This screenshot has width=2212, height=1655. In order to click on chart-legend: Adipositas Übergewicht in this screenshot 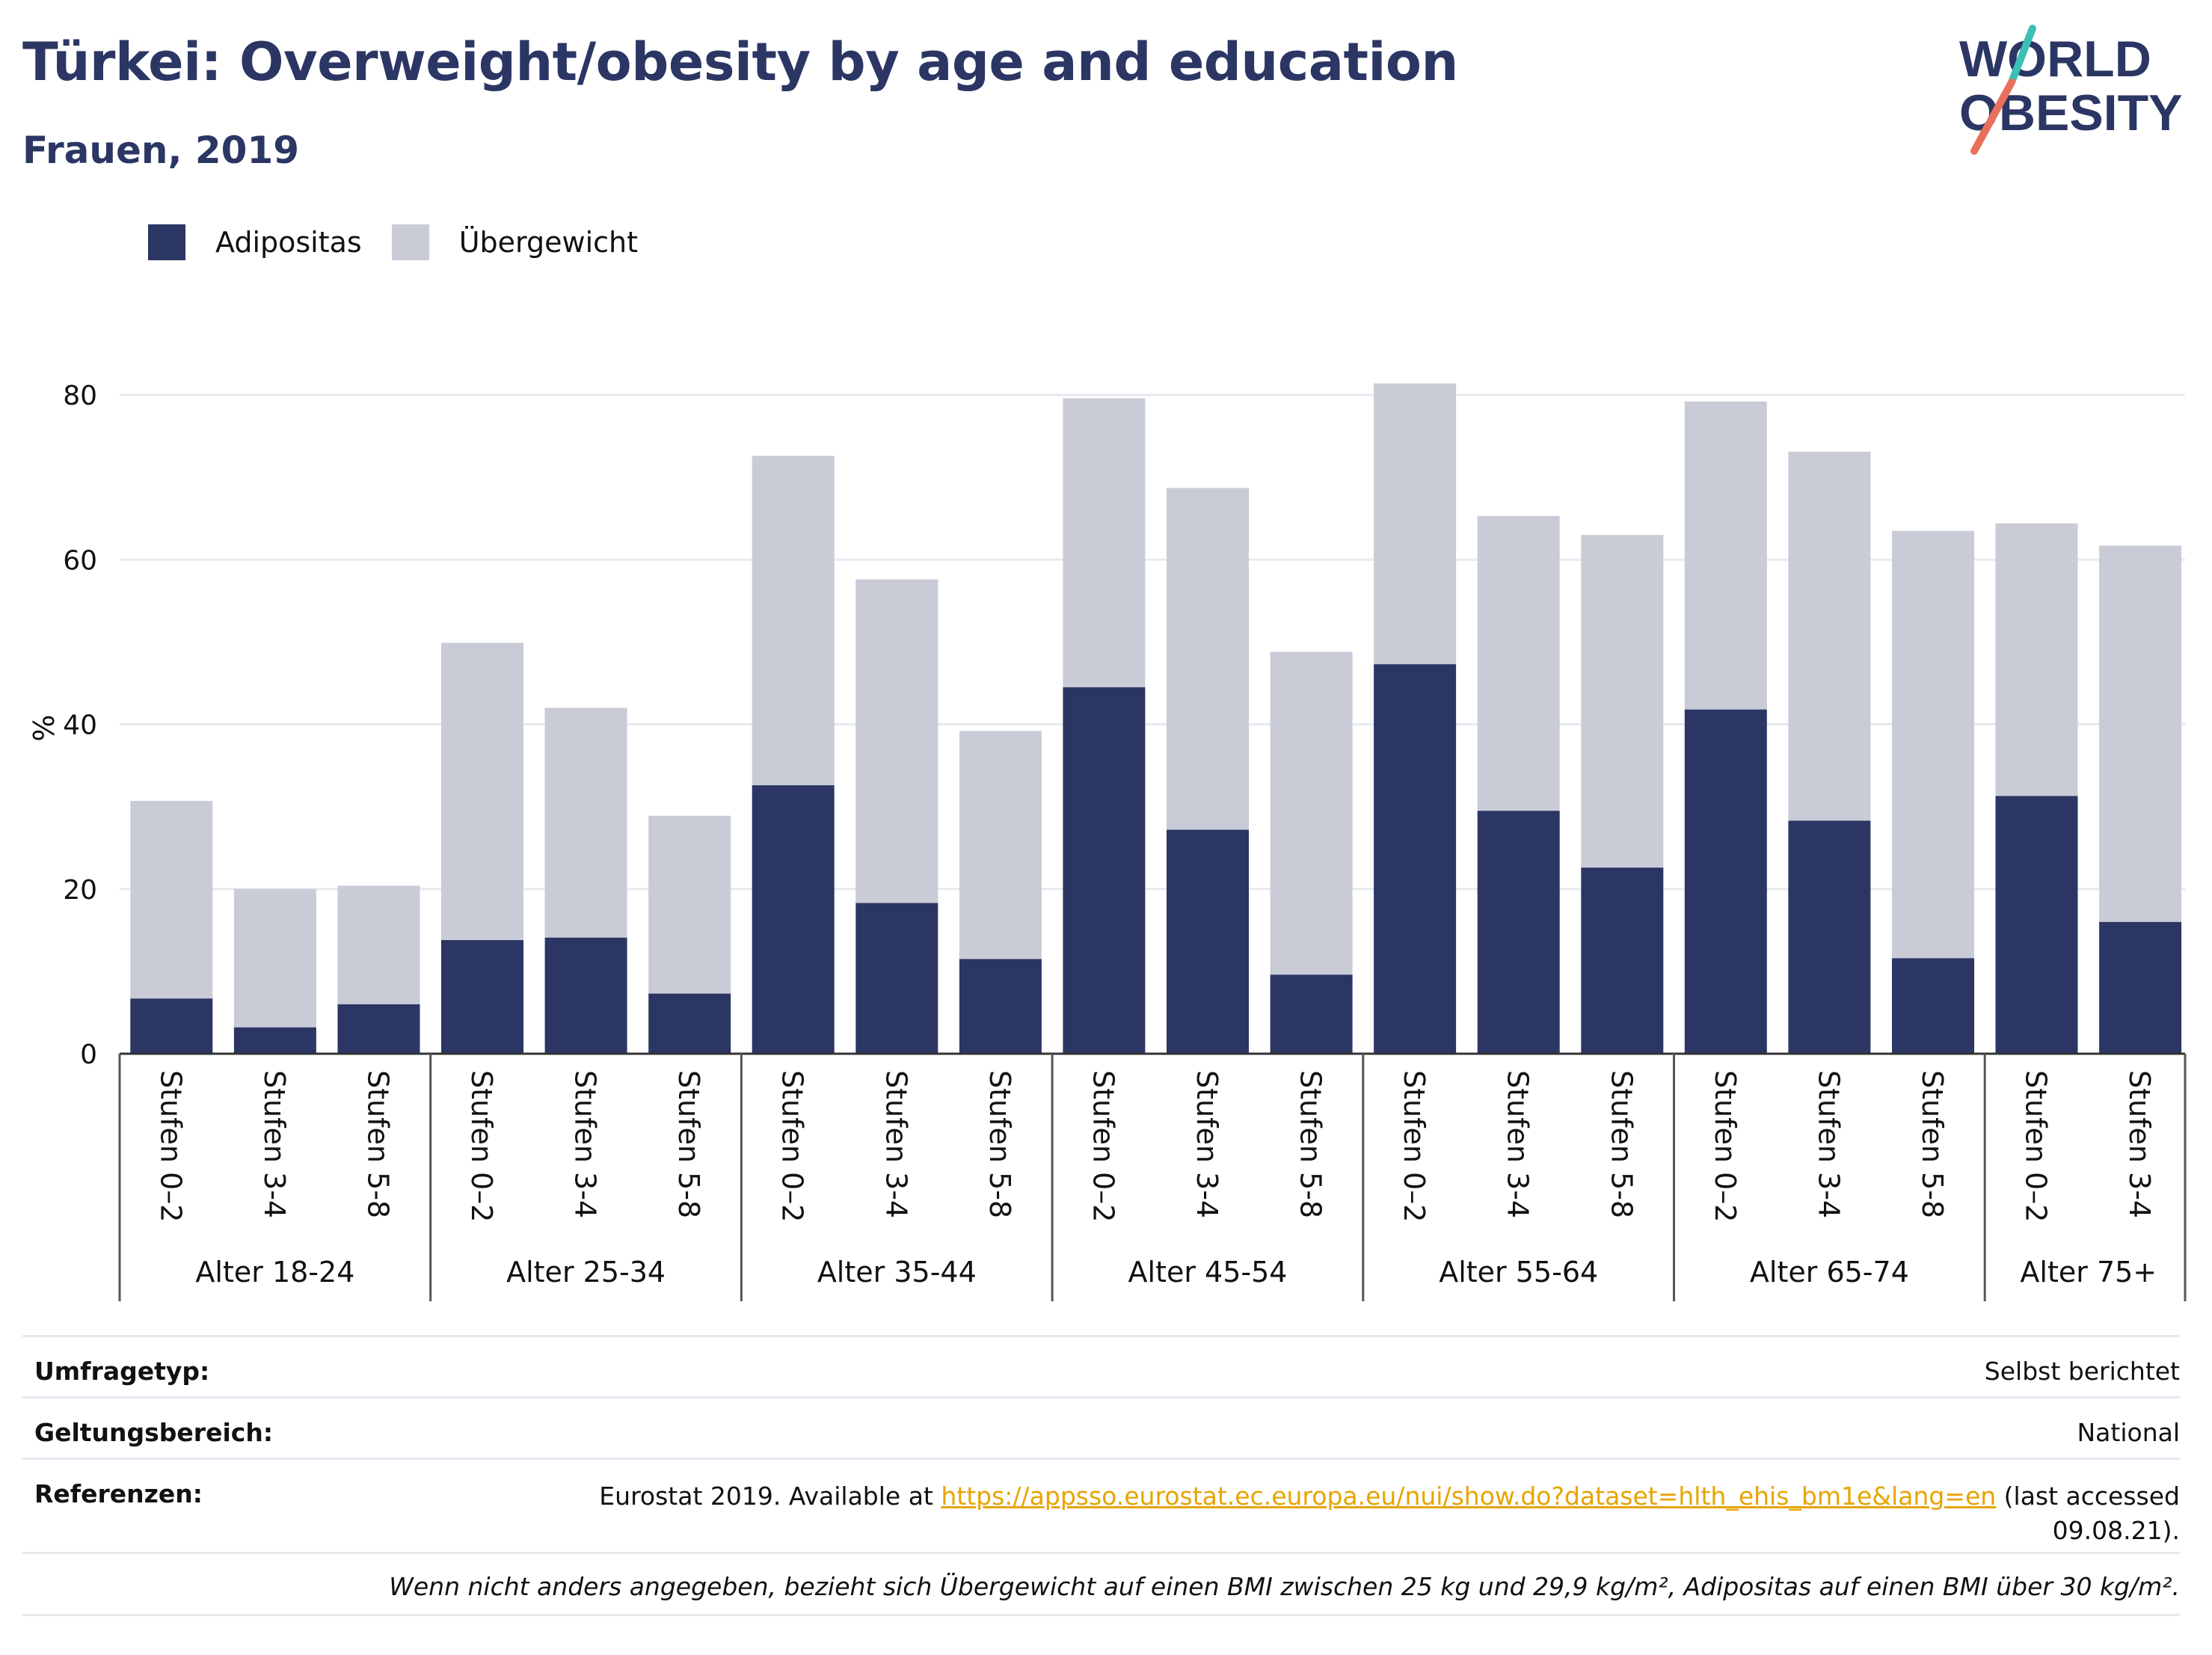, I will do `click(408, 242)`.